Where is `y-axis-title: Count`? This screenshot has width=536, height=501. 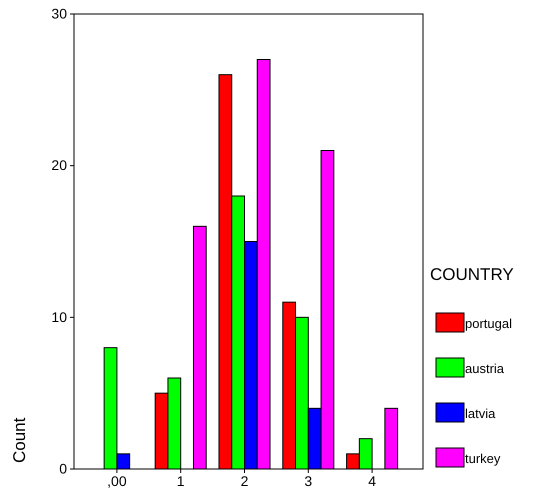
y-axis-title: Count is located at coordinates (19, 440).